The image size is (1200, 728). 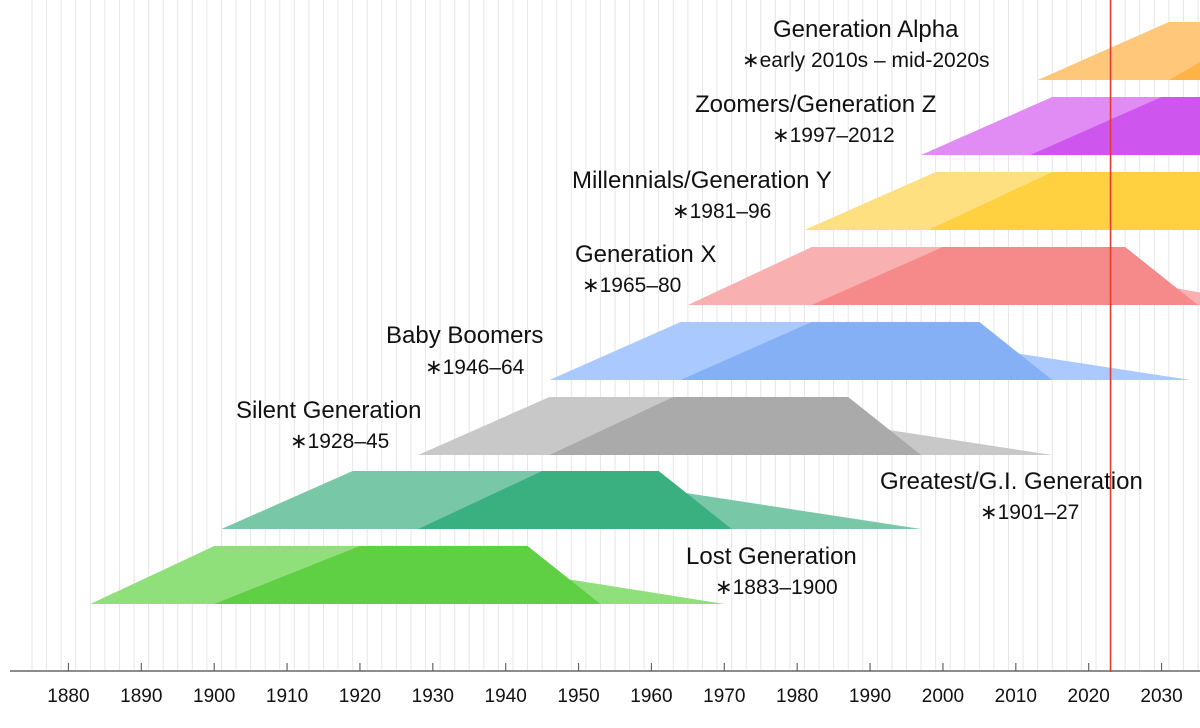 What do you see at coordinates (287, 696) in the screenshot?
I see `tick-label: 1910` at bounding box center [287, 696].